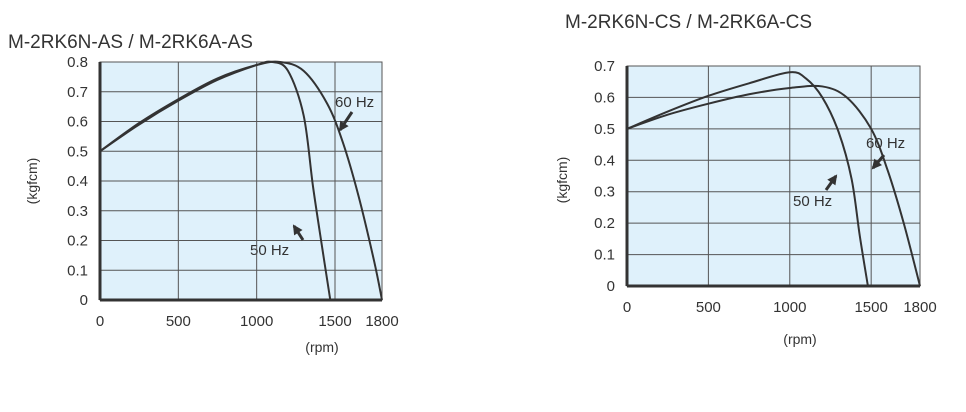 The height and width of the screenshot is (412, 966). I want to click on y-tick-label: 0.8, so click(77, 62).